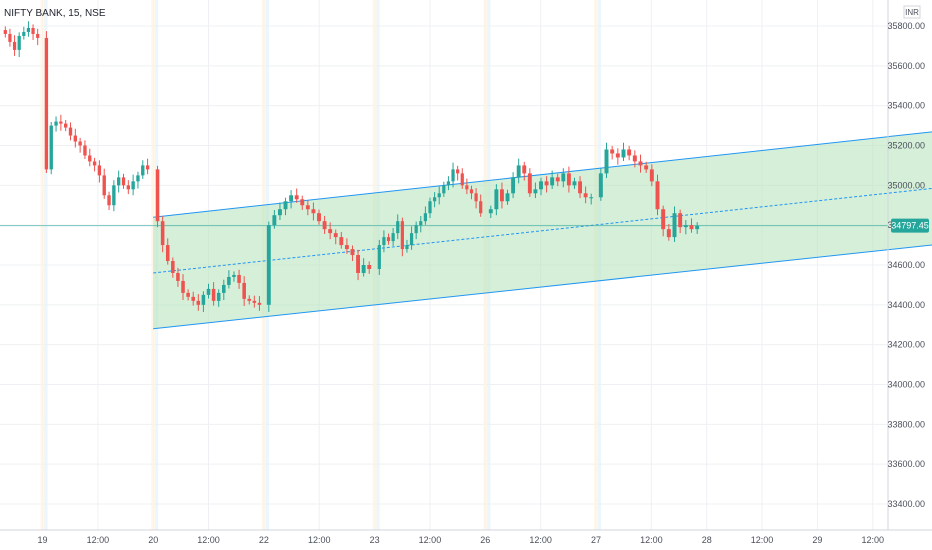 The height and width of the screenshot is (550, 932). What do you see at coordinates (375, 540) in the screenshot?
I see `time-tick-label: 23` at bounding box center [375, 540].